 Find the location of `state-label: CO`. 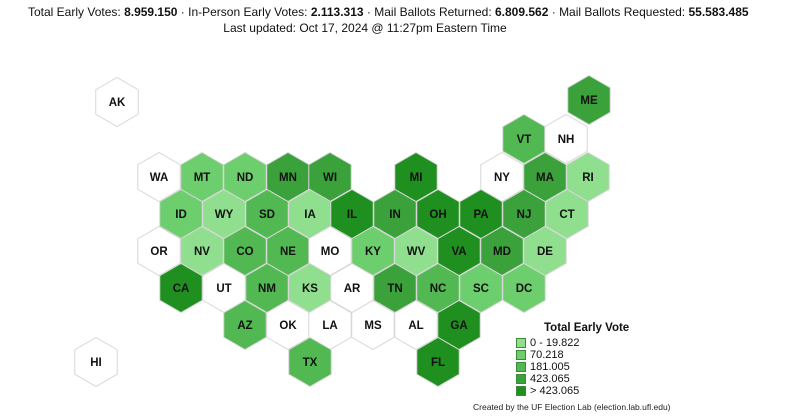

state-label: CO is located at coordinates (244, 252).